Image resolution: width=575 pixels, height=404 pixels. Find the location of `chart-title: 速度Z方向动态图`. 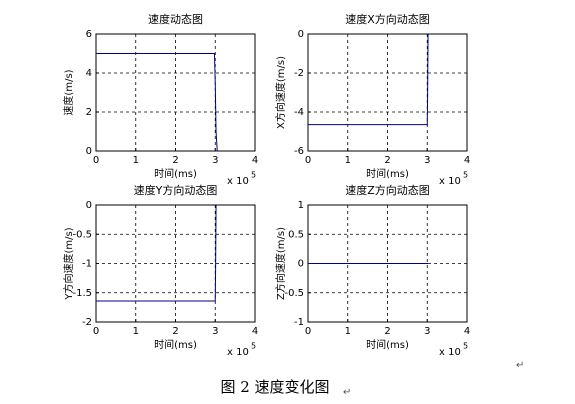

chart-title: 速度Z方向动态图 is located at coordinates (387, 190).